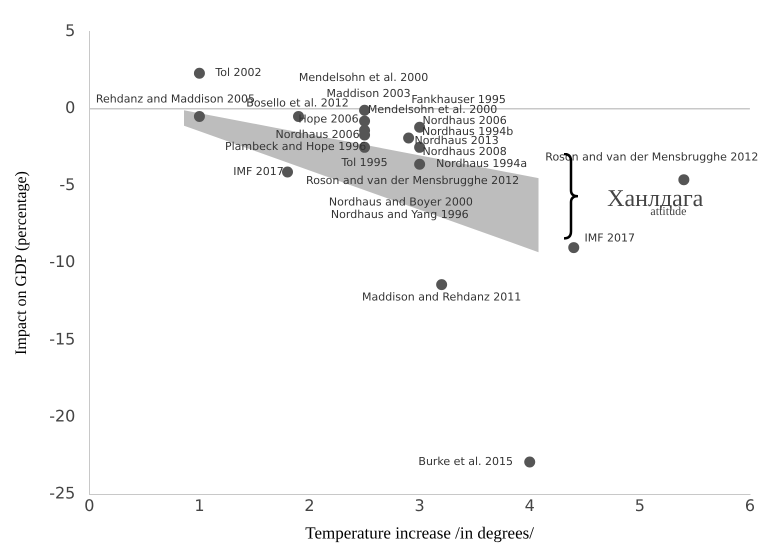 The height and width of the screenshot is (557, 766). Describe the element at coordinates (655, 202) in the screenshot. I see `annotation: Ханлдагаattitude` at that location.